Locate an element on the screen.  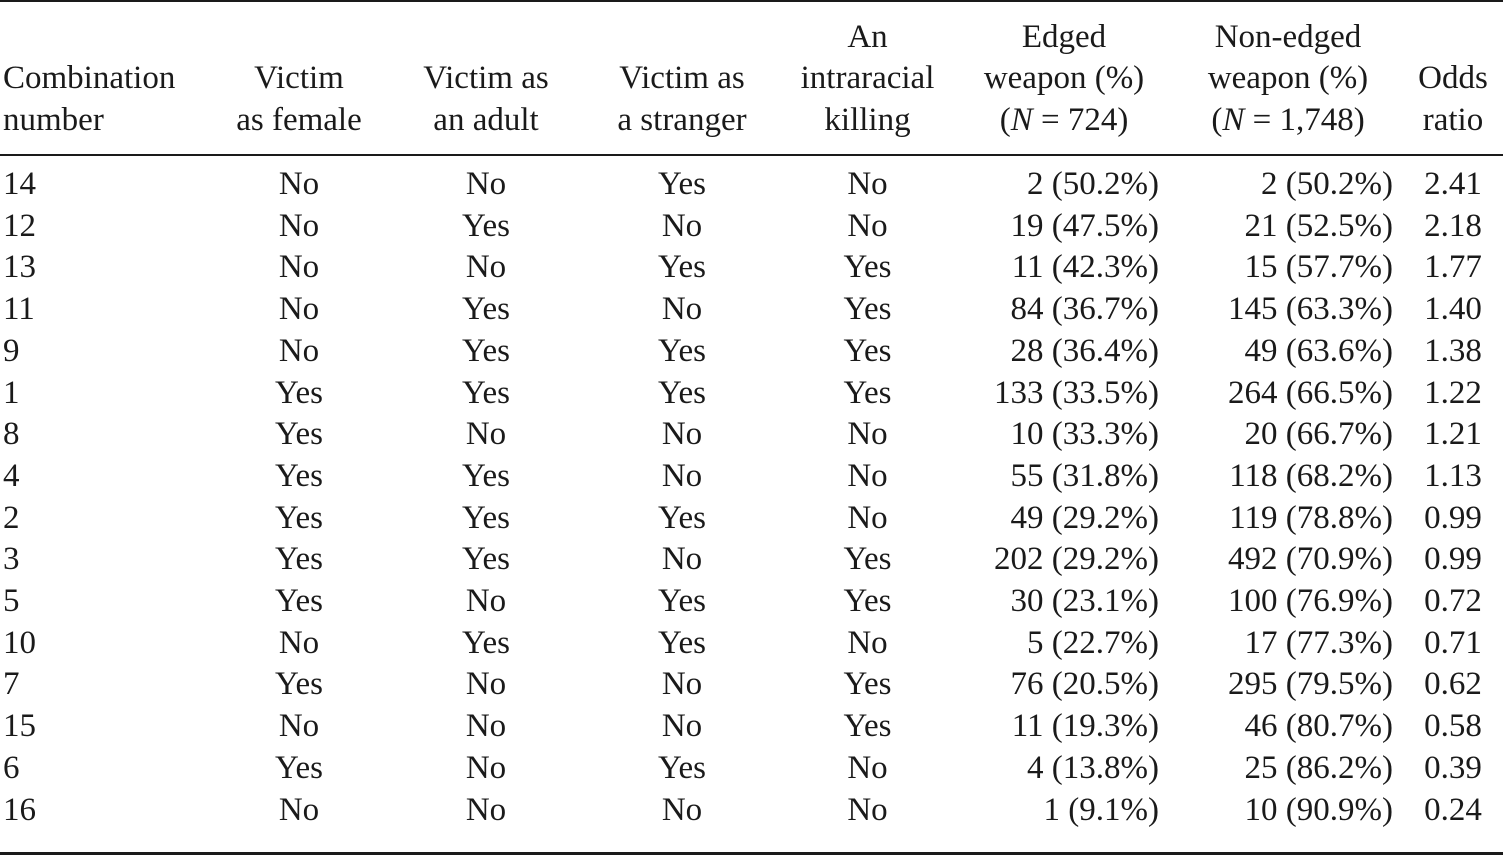
table-row: 10 No Yes Yes No 5 (22.7%) 17 (77.3%) 0.71 is located at coordinates (751, 644).